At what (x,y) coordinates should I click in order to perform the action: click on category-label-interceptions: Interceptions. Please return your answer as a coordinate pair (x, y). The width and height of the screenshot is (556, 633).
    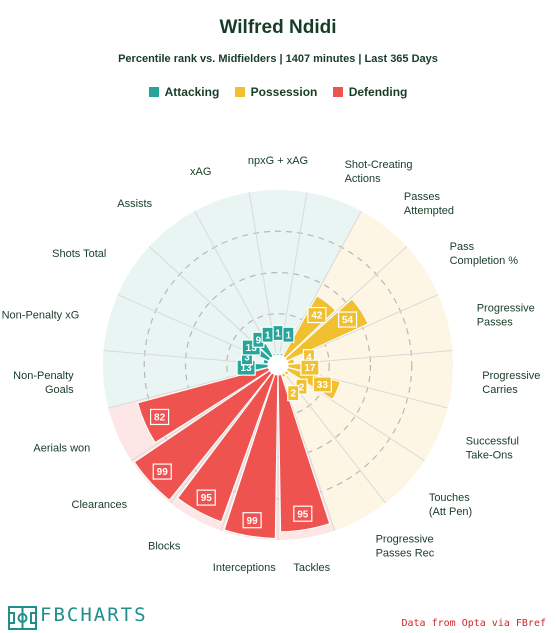
    Looking at the image, I should click on (244, 568).